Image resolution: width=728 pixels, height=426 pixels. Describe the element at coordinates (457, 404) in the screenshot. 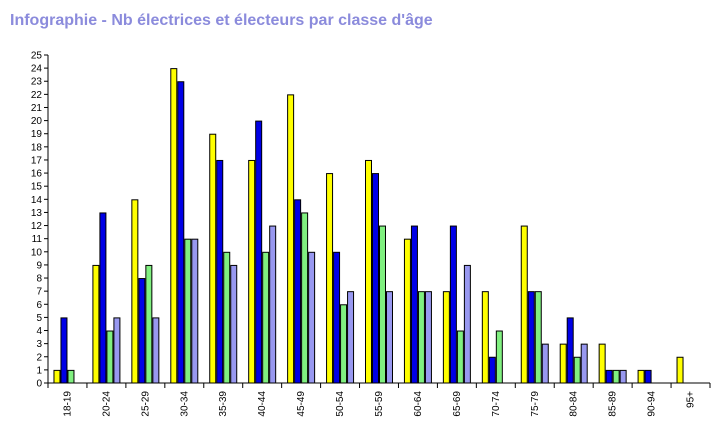

I see `x-tick-label: 65-69` at that location.